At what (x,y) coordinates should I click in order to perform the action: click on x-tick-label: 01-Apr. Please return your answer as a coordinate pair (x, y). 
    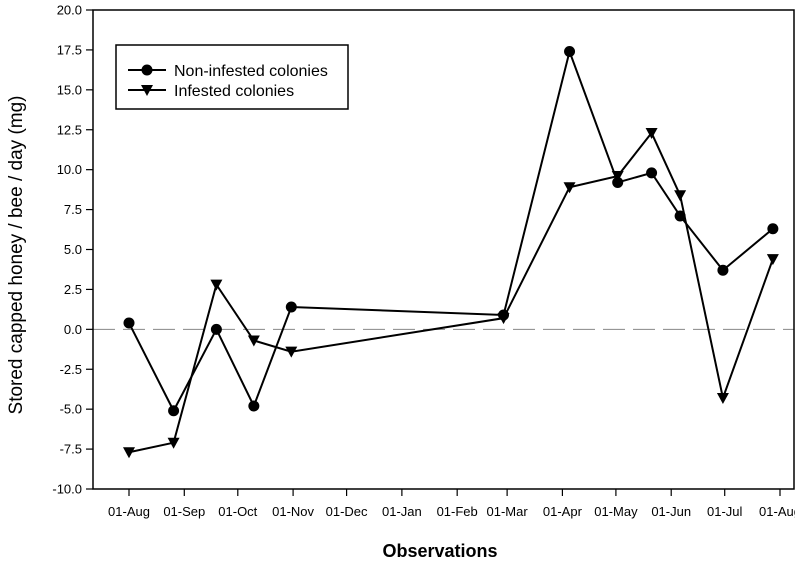
    Looking at the image, I should click on (563, 511).